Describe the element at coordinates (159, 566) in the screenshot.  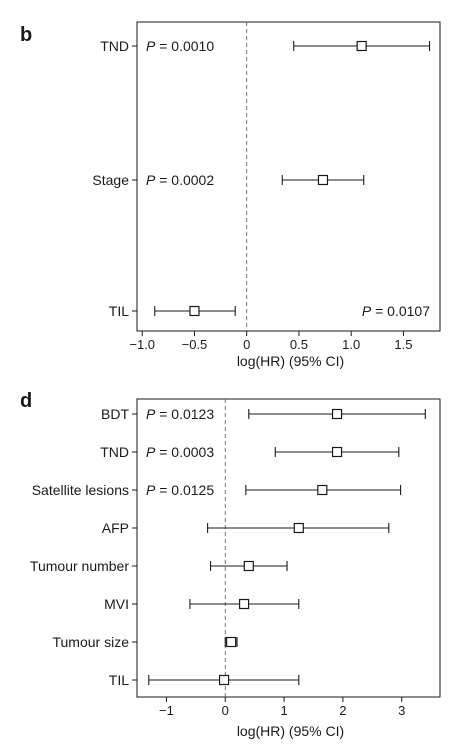
I see `forest-row: Tumour number` at that location.